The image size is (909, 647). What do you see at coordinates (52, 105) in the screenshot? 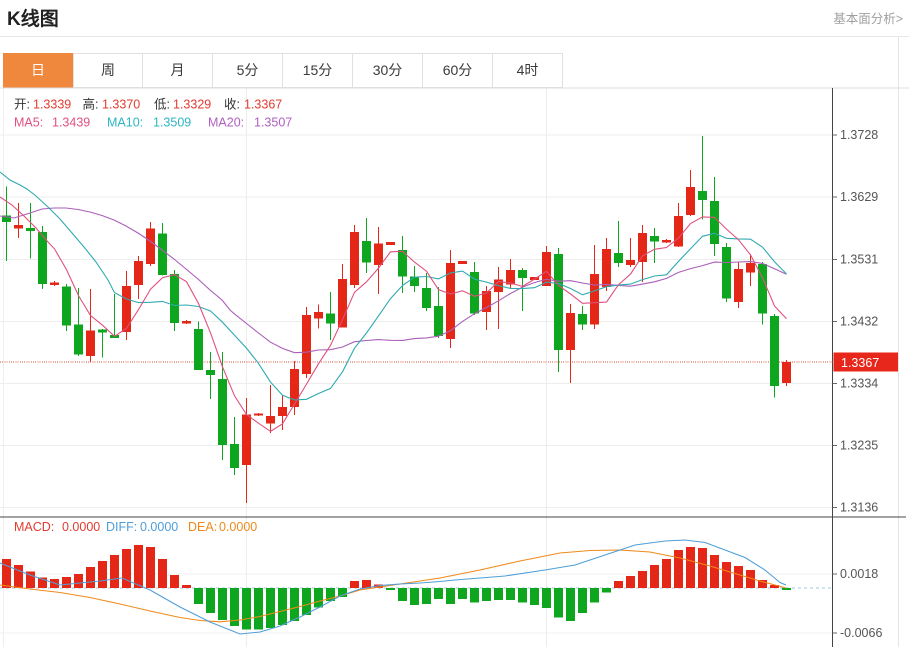
I see `svg-text: 1.3339` at bounding box center [52, 105].